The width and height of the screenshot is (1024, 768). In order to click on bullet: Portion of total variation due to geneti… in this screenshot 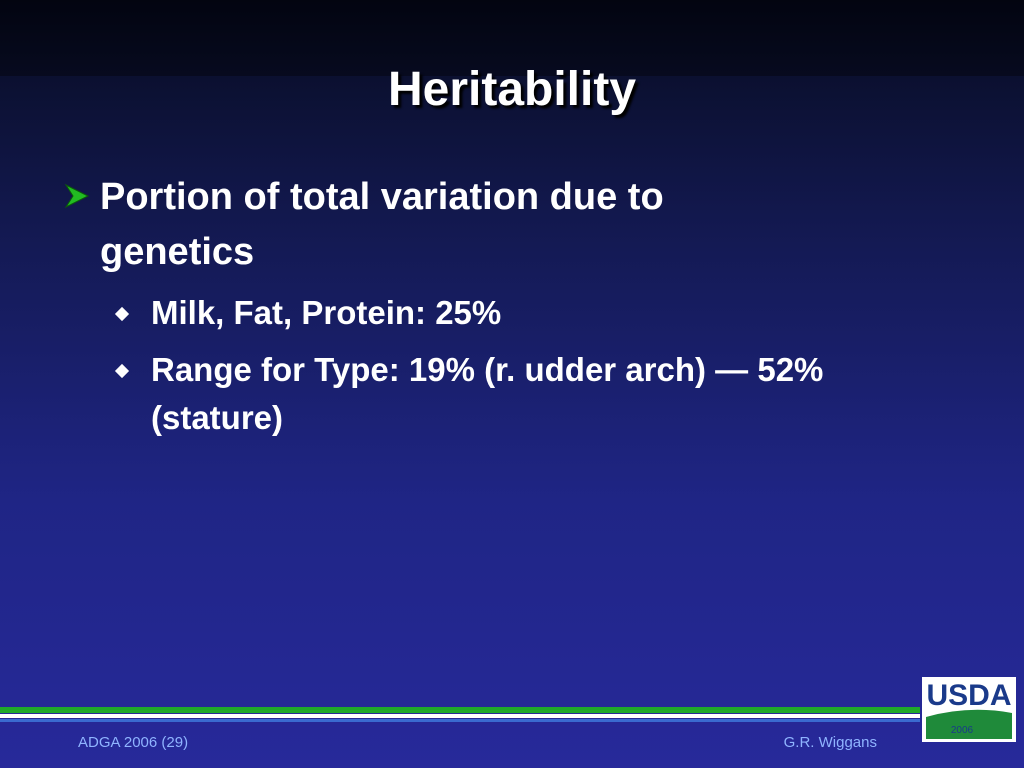, I will do `click(382, 224)`.